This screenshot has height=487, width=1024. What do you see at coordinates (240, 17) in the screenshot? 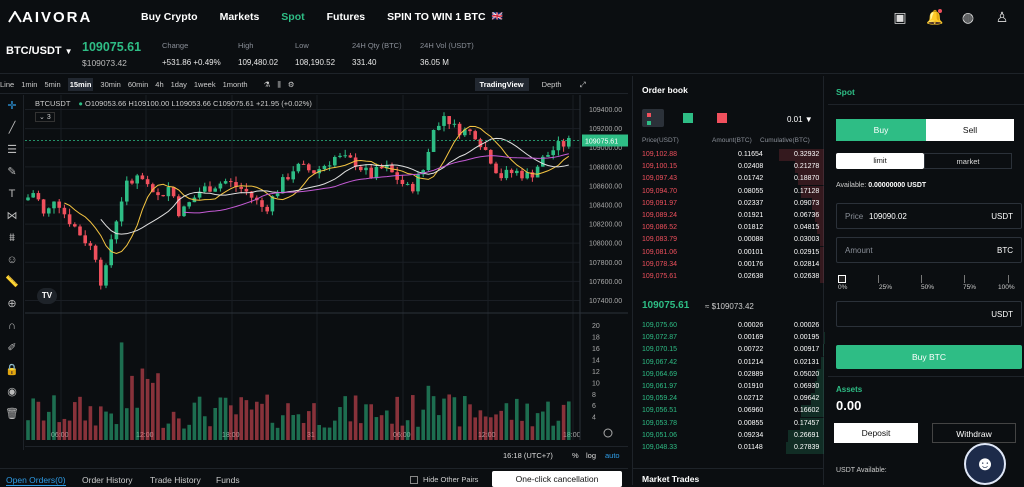
I see `nav-markets: Markets` at bounding box center [240, 17].